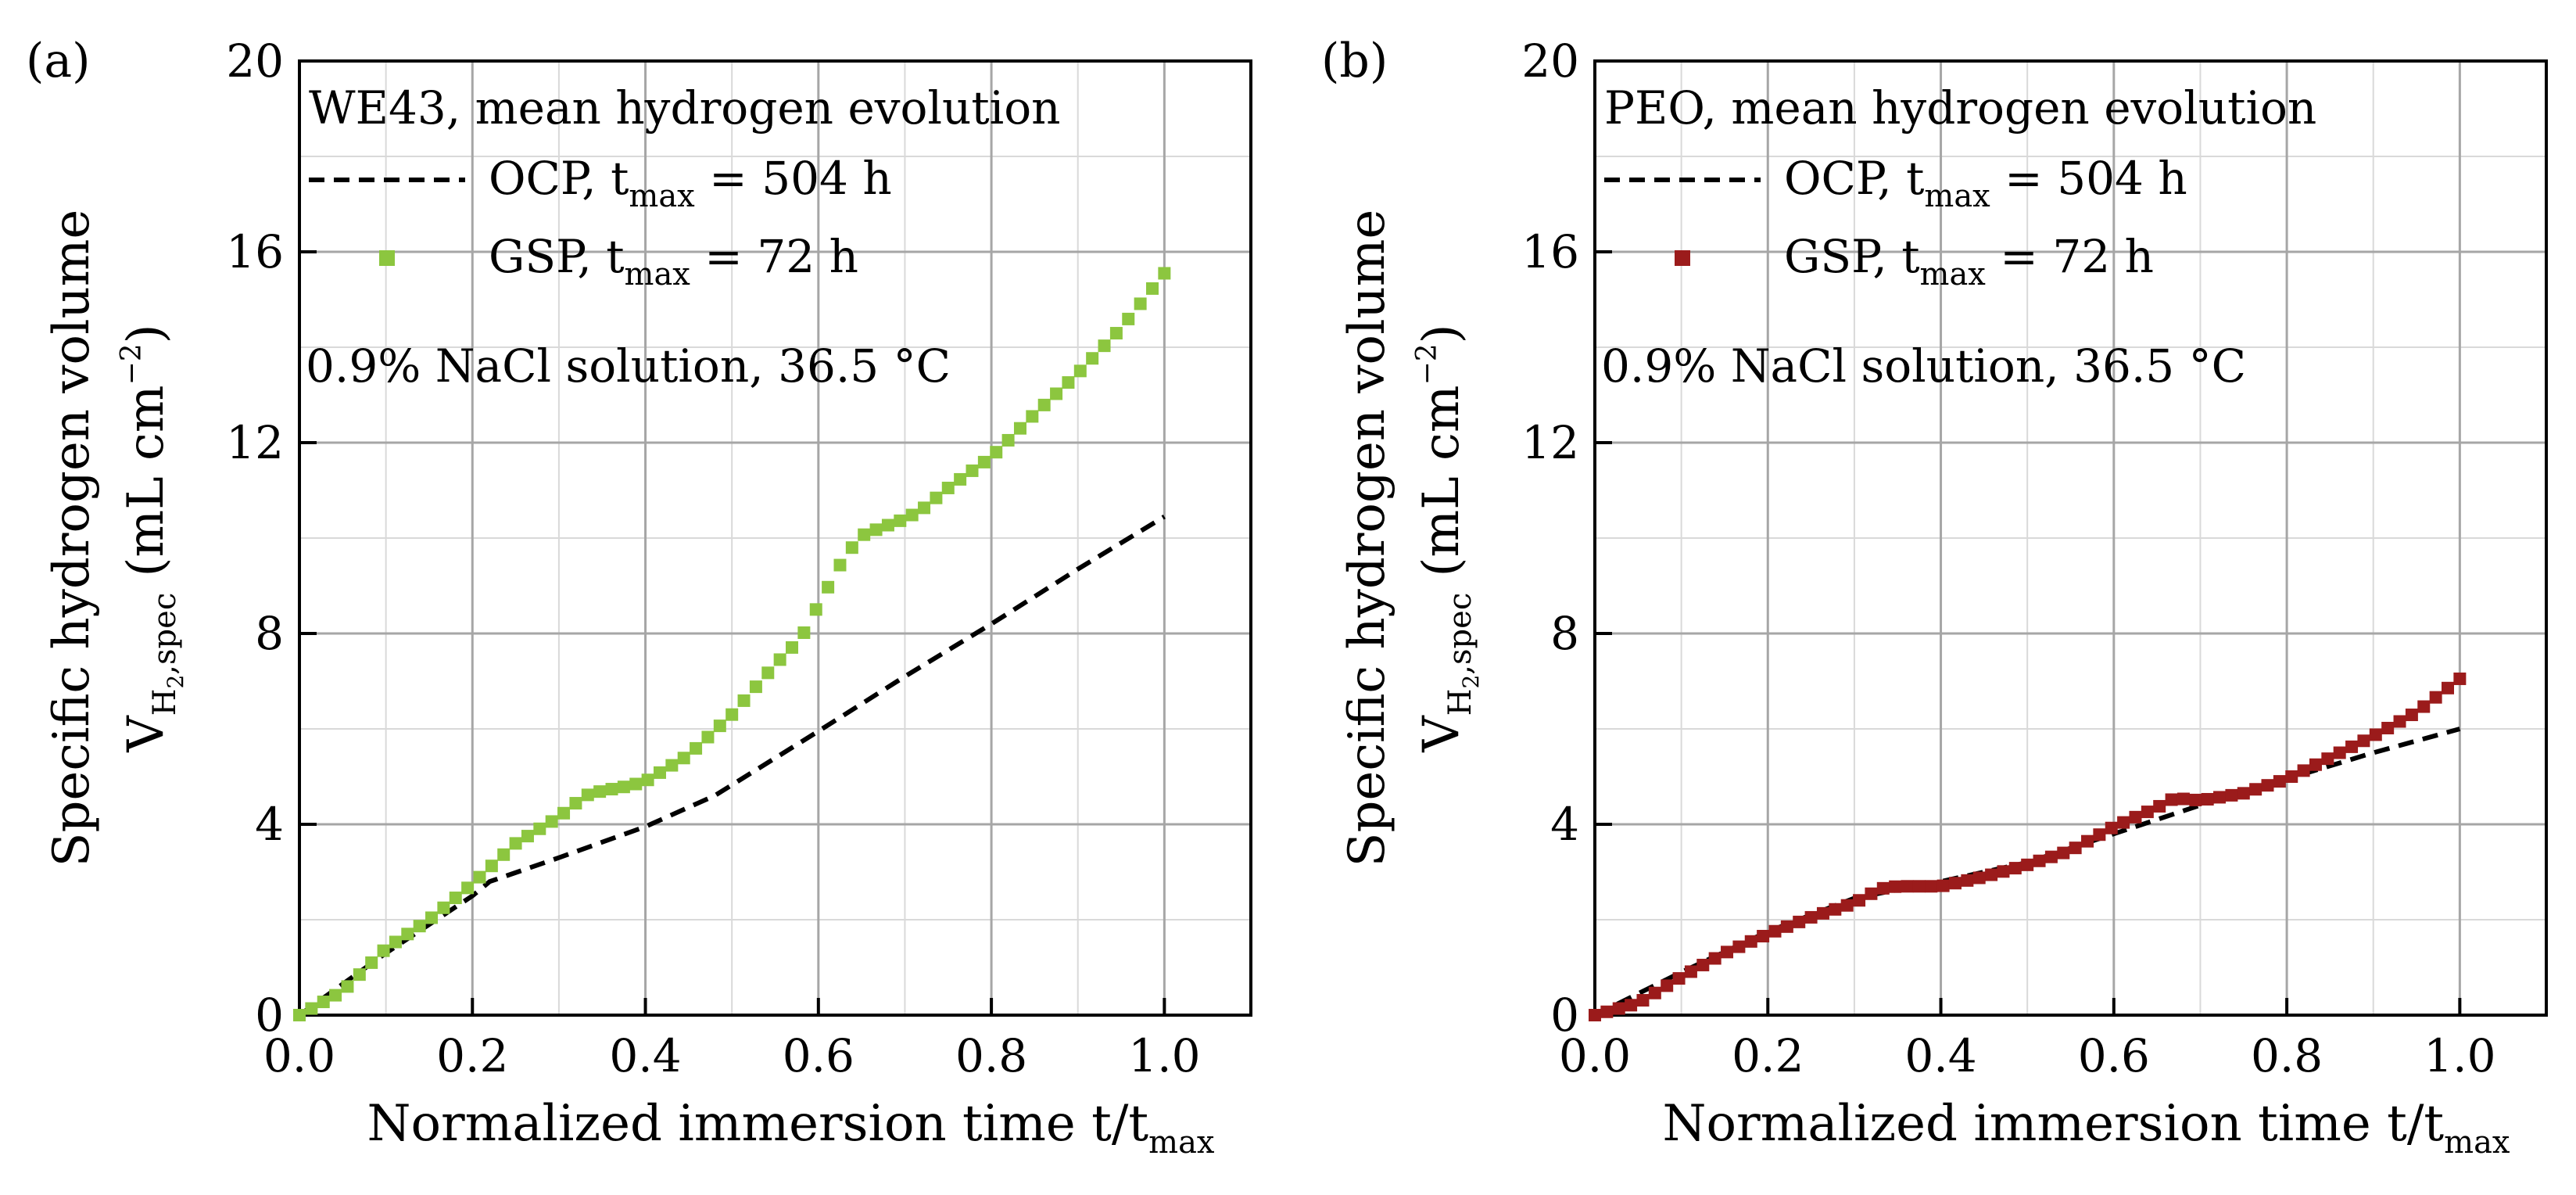 The width and height of the screenshot is (2576, 1195). I want to click on chart1-legend-label-gsp: GSP, tmax = 72 h, so click(1969, 261).